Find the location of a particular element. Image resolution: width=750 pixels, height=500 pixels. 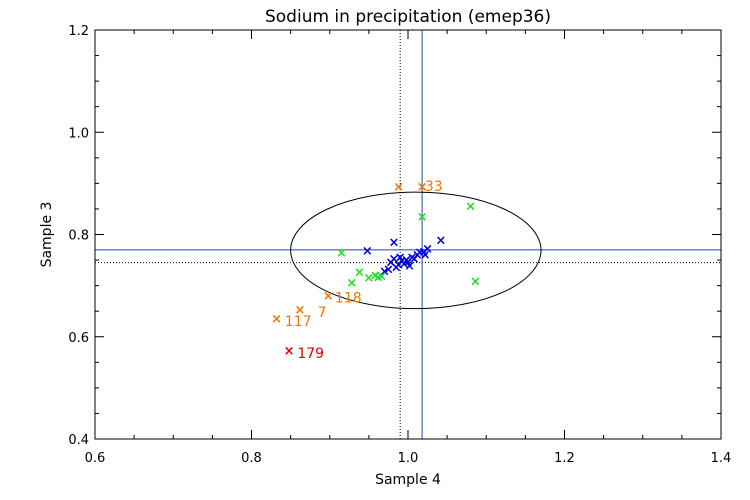

point-label: 117 is located at coordinates (298, 322).